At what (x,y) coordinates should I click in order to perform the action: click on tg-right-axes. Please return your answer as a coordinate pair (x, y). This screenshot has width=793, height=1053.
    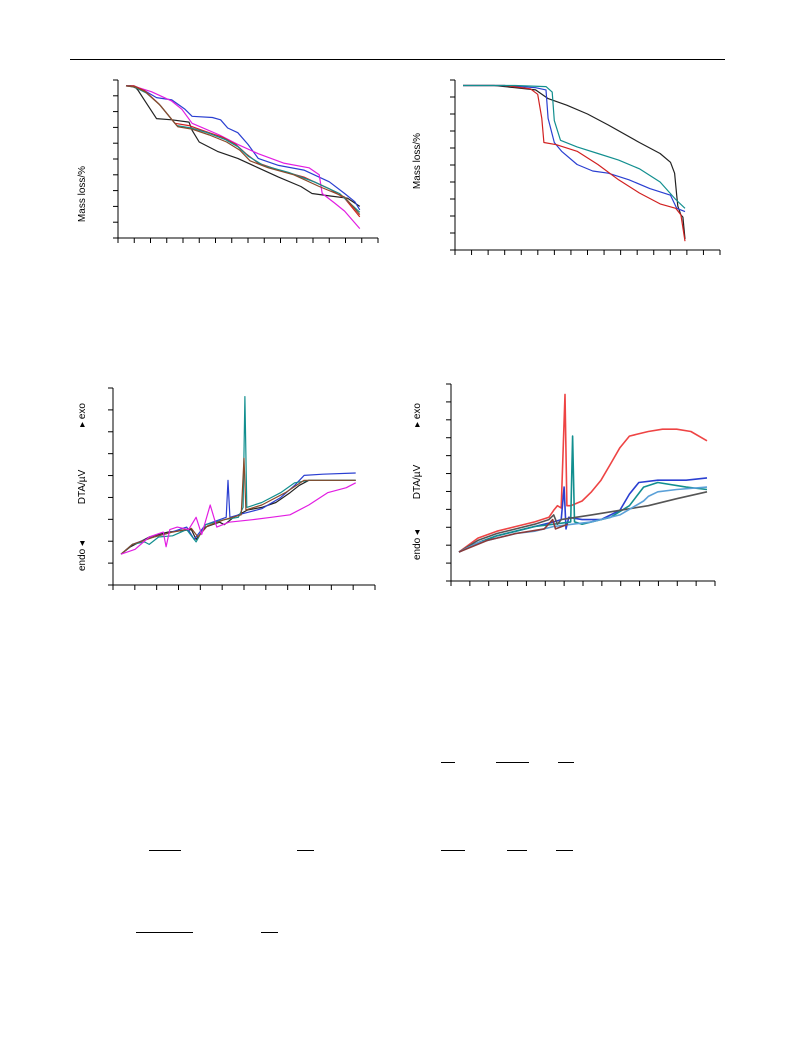
    Looking at the image, I should click on (585, 167).